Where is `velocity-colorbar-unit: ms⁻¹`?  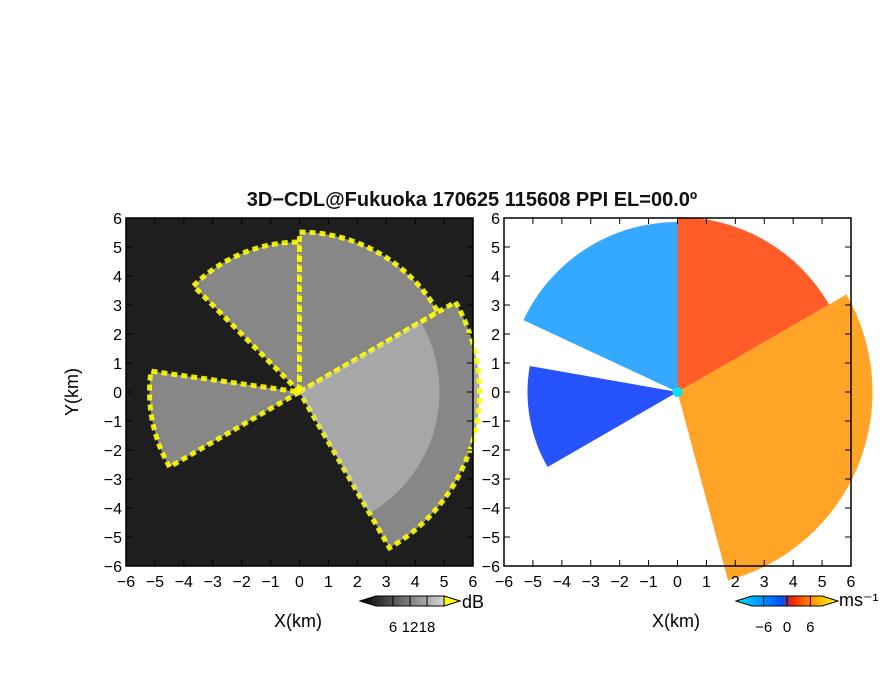 velocity-colorbar-unit: ms⁻¹ is located at coordinates (859, 600).